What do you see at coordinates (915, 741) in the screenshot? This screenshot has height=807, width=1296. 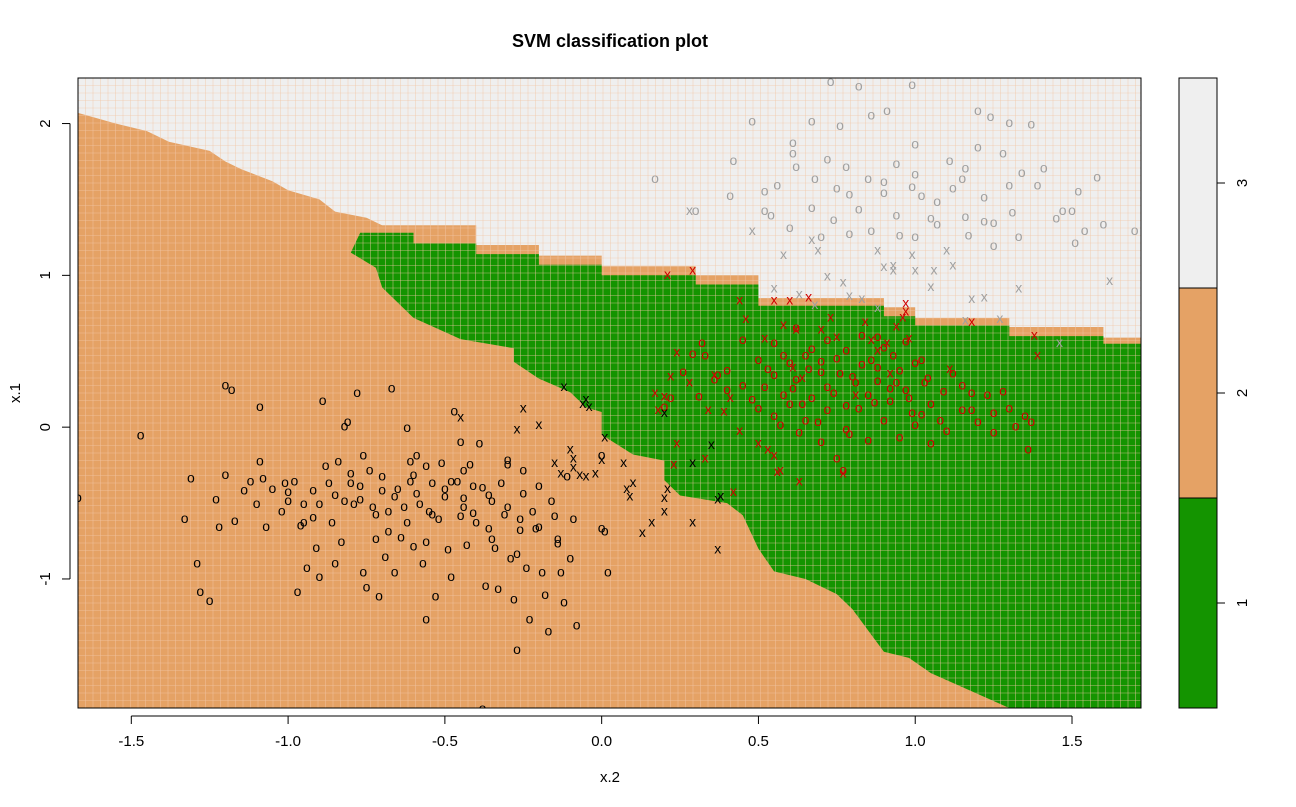 I see `x-tick-label: 1.0` at bounding box center [915, 741].